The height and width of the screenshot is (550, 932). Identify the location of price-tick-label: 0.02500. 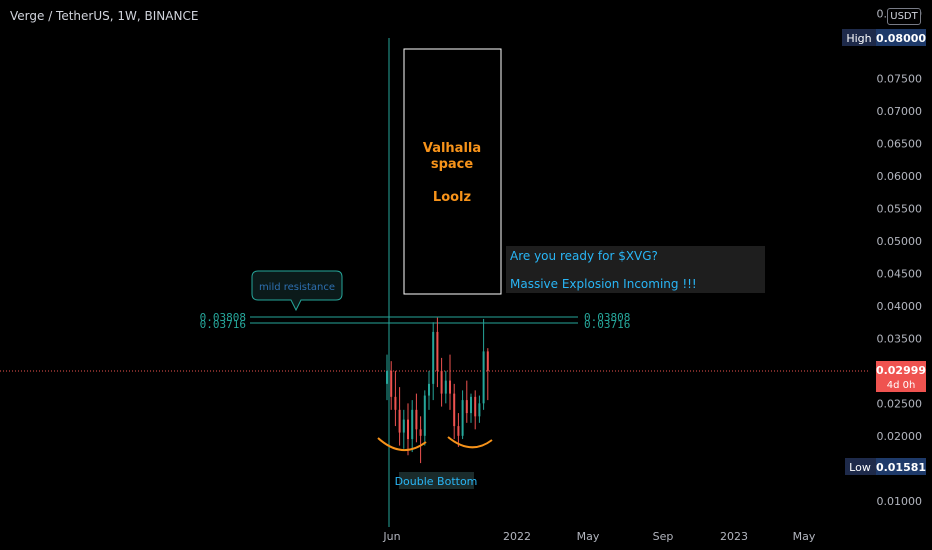
(900, 403).